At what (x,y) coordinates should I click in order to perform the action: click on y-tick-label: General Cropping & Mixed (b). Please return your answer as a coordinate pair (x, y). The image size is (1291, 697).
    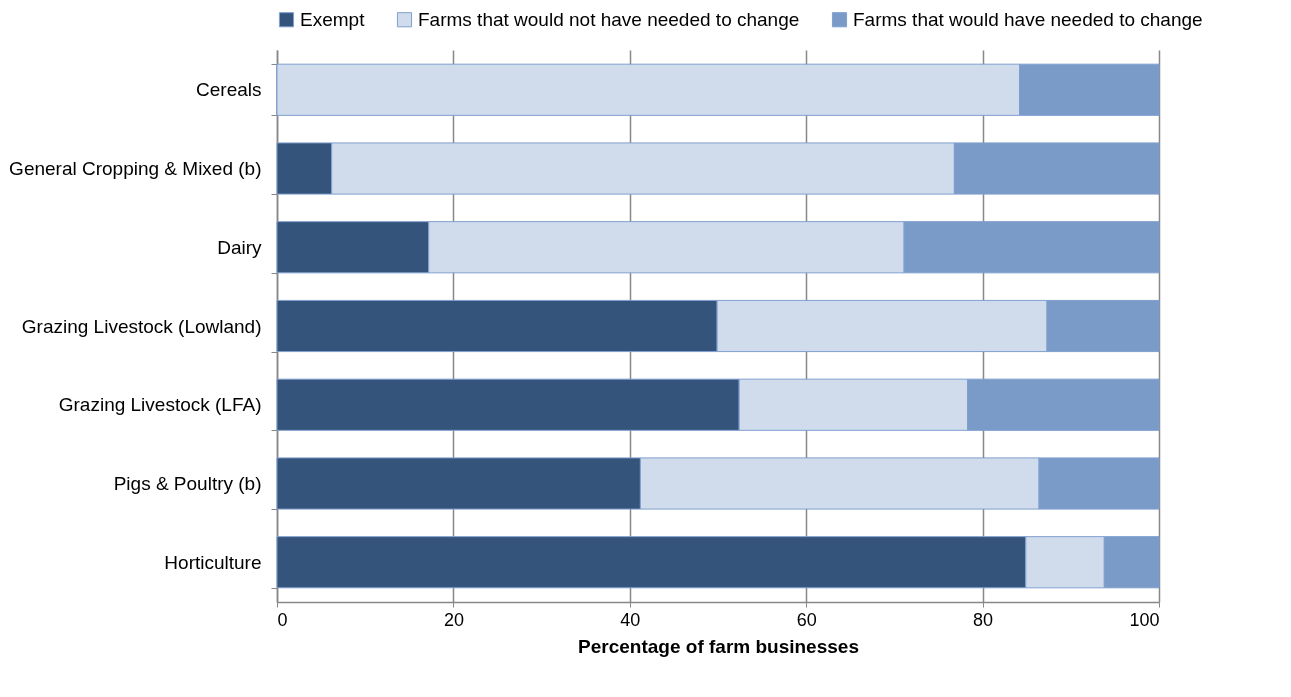
    Looking at the image, I should click on (135, 169).